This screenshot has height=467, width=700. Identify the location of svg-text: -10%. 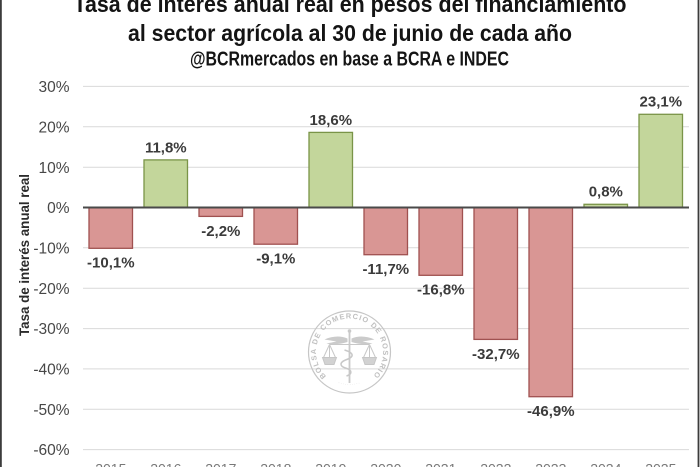
(51, 248).